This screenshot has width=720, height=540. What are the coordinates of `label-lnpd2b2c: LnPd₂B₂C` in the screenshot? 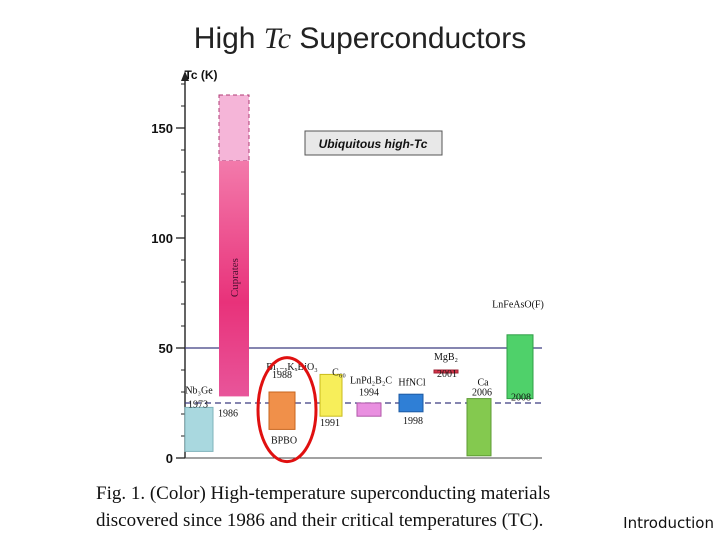 It's located at (371, 380).